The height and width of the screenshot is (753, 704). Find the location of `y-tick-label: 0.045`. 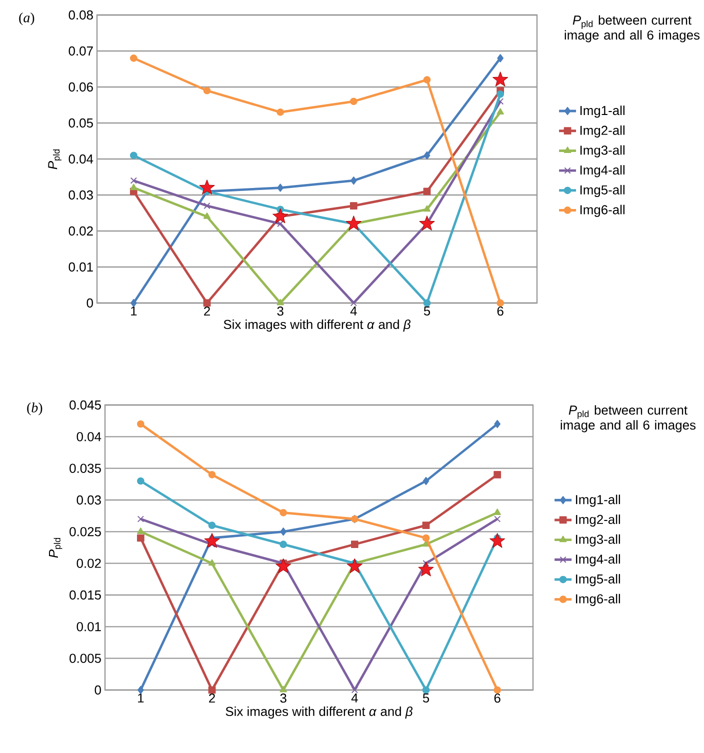

y-tick-label: 0.045 is located at coordinates (85, 405).